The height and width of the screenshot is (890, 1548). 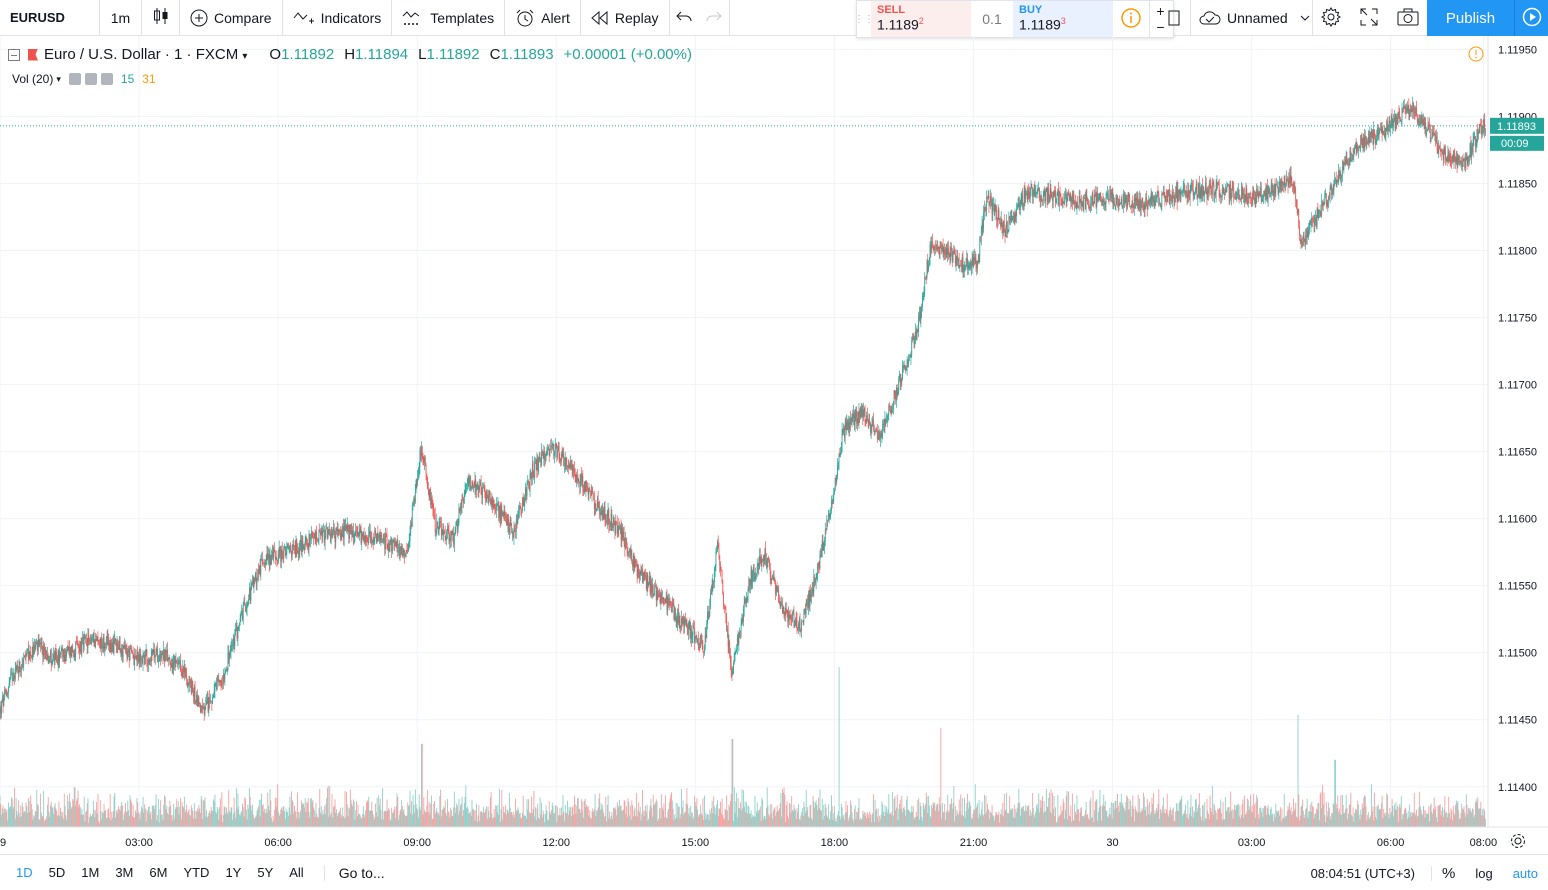 What do you see at coordinates (685, 18) in the screenshot?
I see `undo-button` at bounding box center [685, 18].